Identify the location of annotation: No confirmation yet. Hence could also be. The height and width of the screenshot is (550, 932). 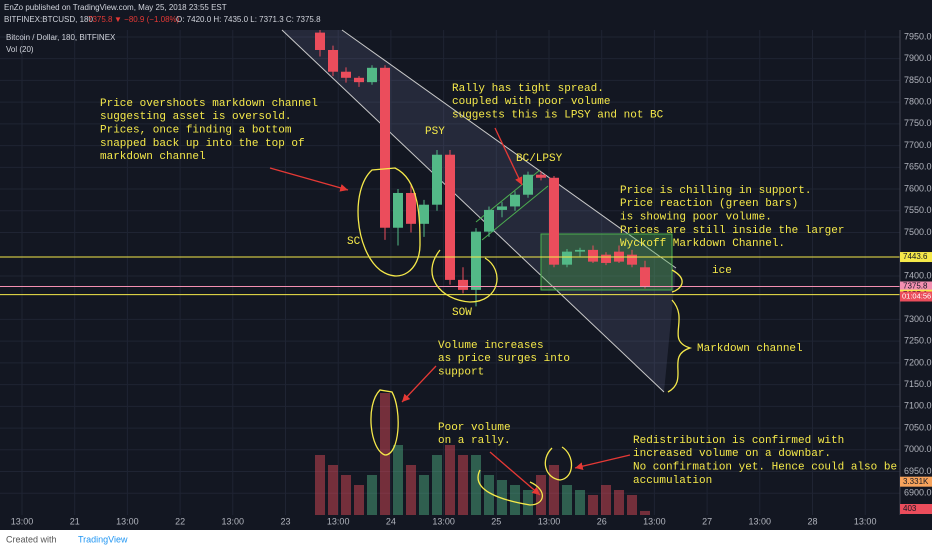
(765, 468).